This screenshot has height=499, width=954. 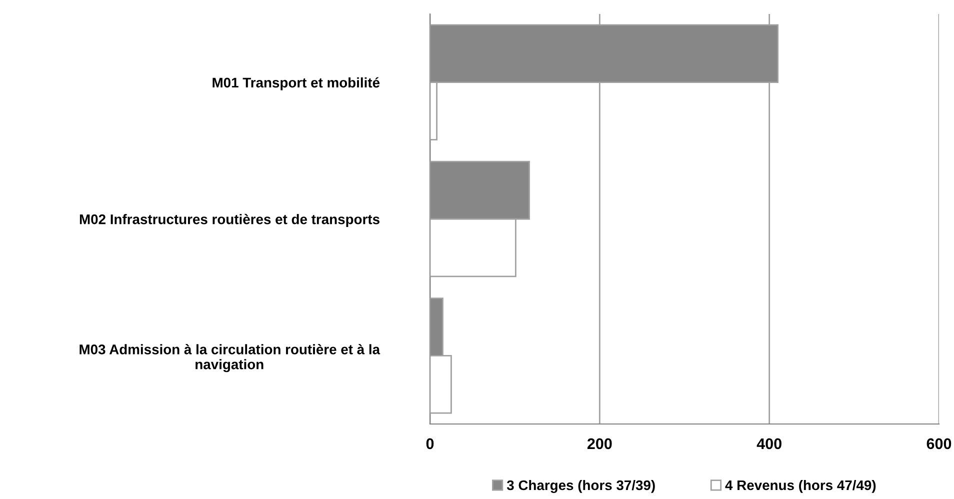 What do you see at coordinates (580, 486) in the screenshot?
I see `legend-label: 3 Charges (hors 37/39)` at bounding box center [580, 486].